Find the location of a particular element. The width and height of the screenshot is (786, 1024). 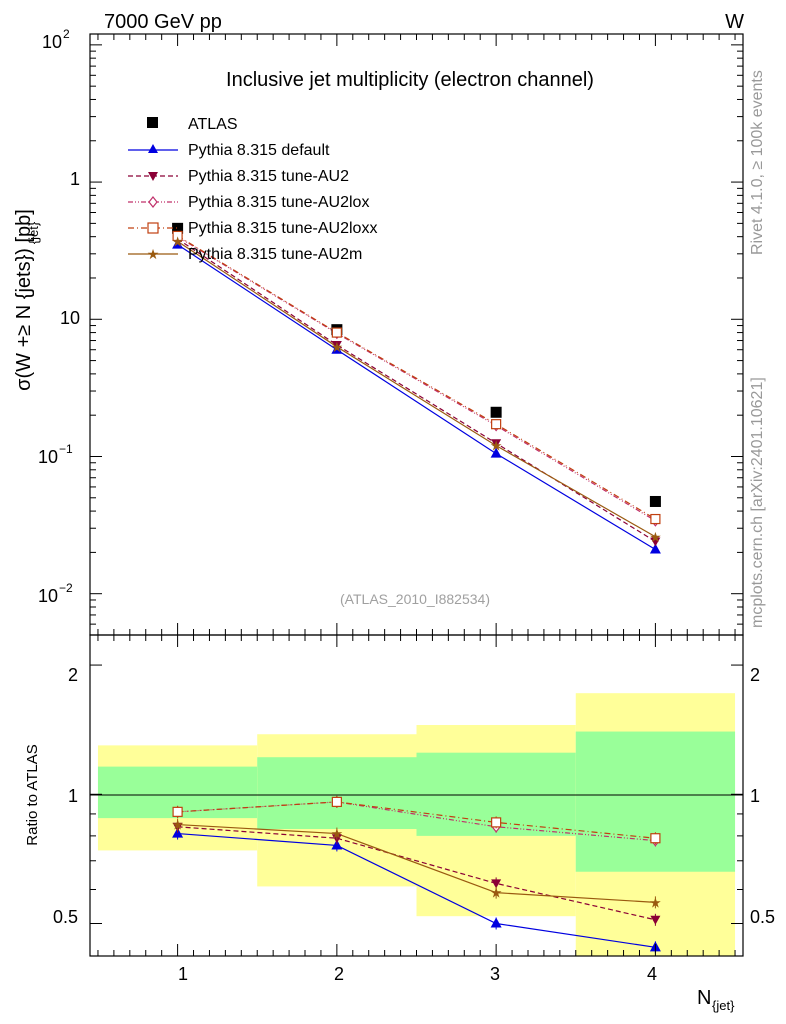

header-collision: 7000 GeV pp is located at coordinates (163, 22).